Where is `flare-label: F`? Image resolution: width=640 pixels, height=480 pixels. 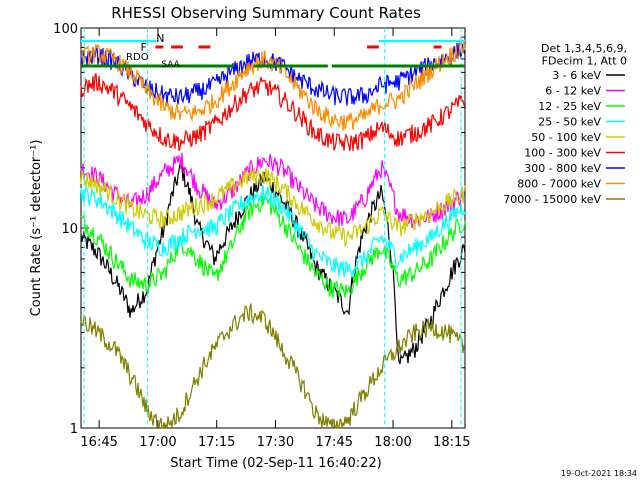
flare-label: F is located at coordinates (144, 47).